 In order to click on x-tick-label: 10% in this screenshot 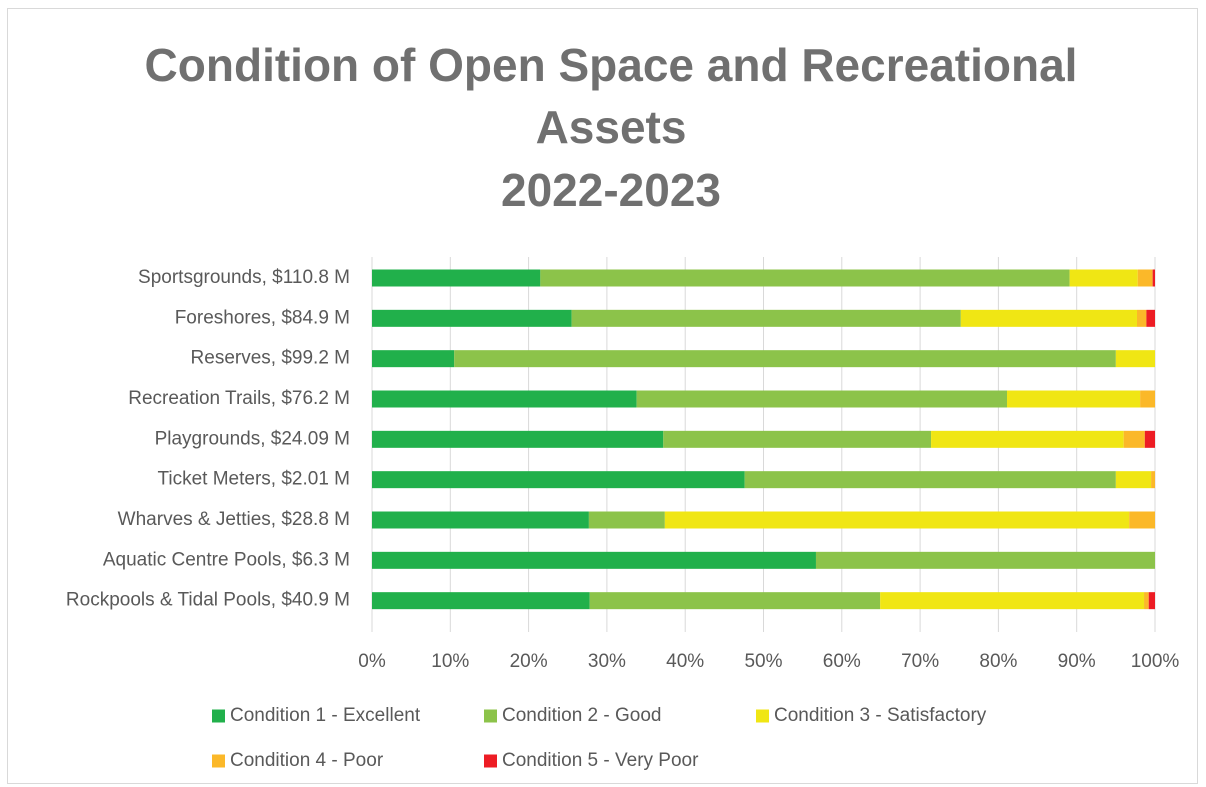, I will do `click(450, 661)`.